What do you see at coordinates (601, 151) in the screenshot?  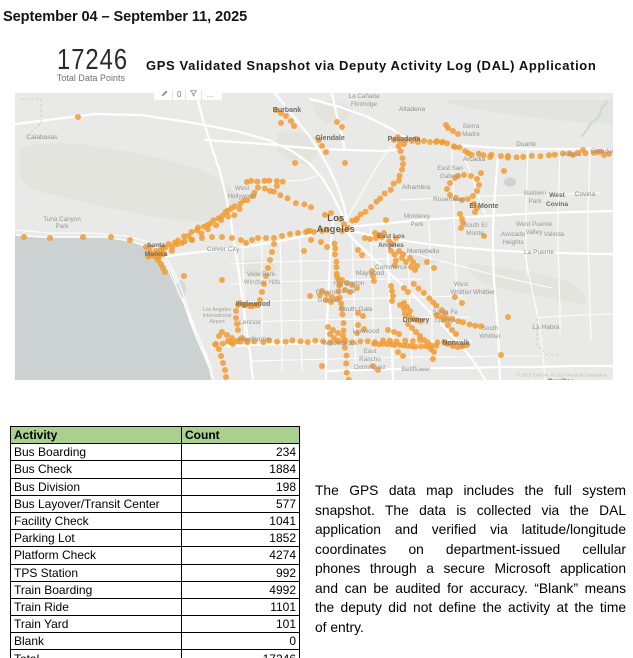 I see `svg-text: Glendora` at bounding box center [601, 151].